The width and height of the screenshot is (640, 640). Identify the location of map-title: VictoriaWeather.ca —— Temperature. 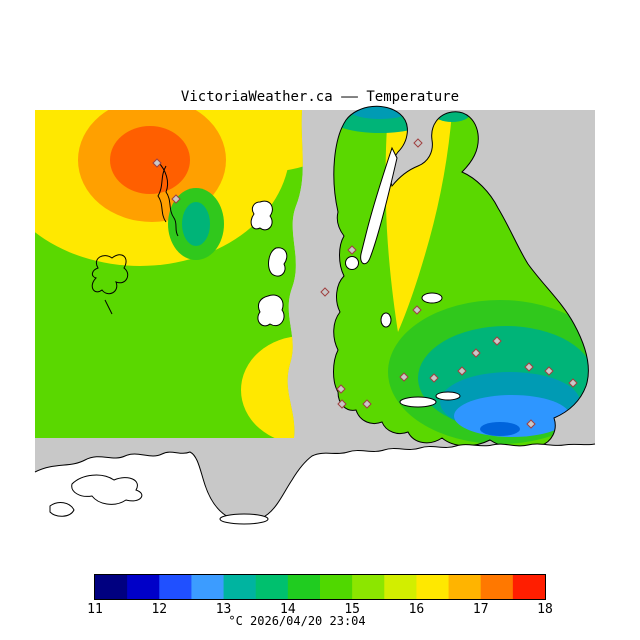
(320, 97).